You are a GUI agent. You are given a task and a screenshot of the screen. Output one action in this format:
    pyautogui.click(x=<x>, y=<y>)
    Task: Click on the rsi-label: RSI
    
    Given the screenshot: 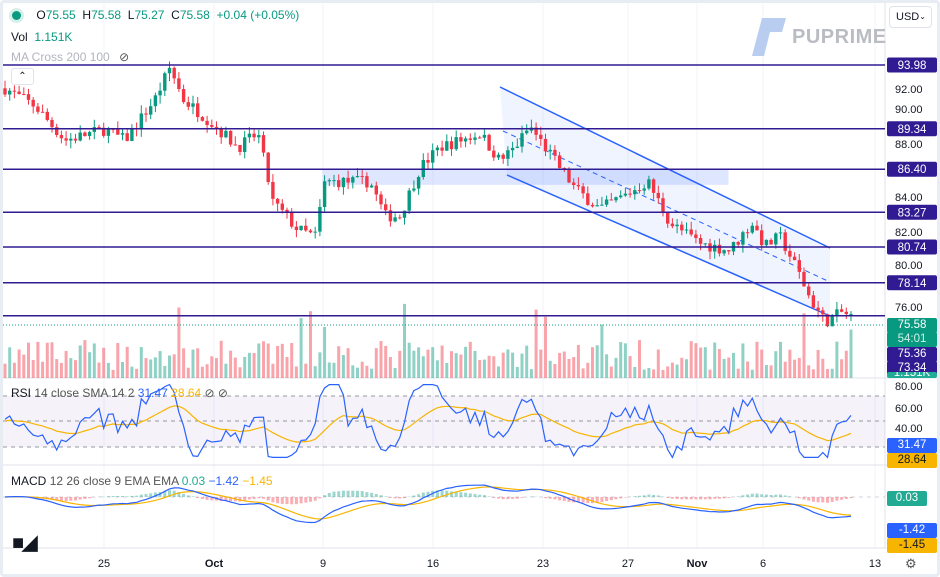 What is the action you would take?
    pyautogui.click(x=21, y=393)
    